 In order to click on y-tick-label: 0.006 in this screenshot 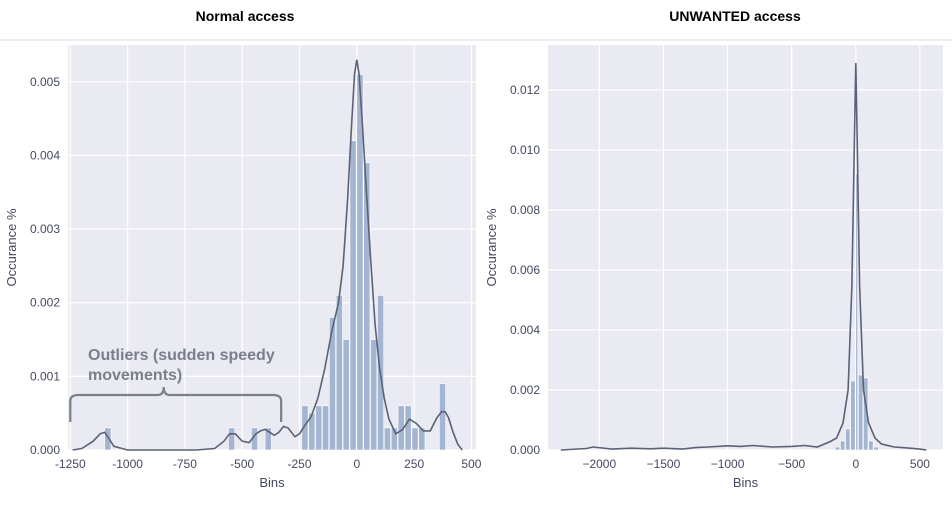, I will do `click(525, 270)`.